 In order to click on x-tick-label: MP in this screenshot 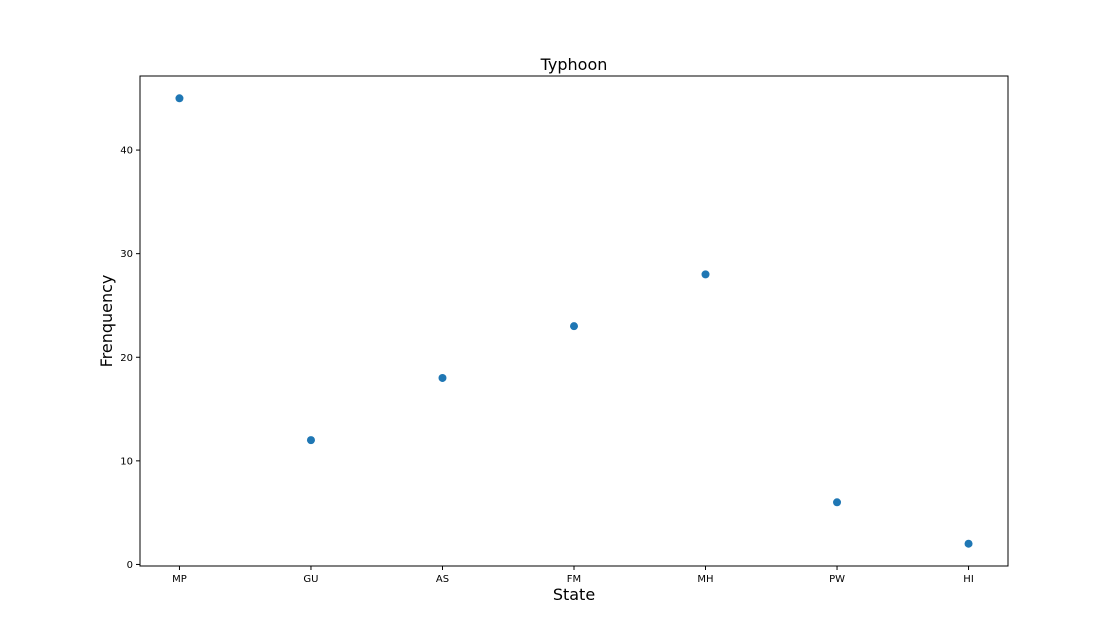, I will do `click(179, 579)`.